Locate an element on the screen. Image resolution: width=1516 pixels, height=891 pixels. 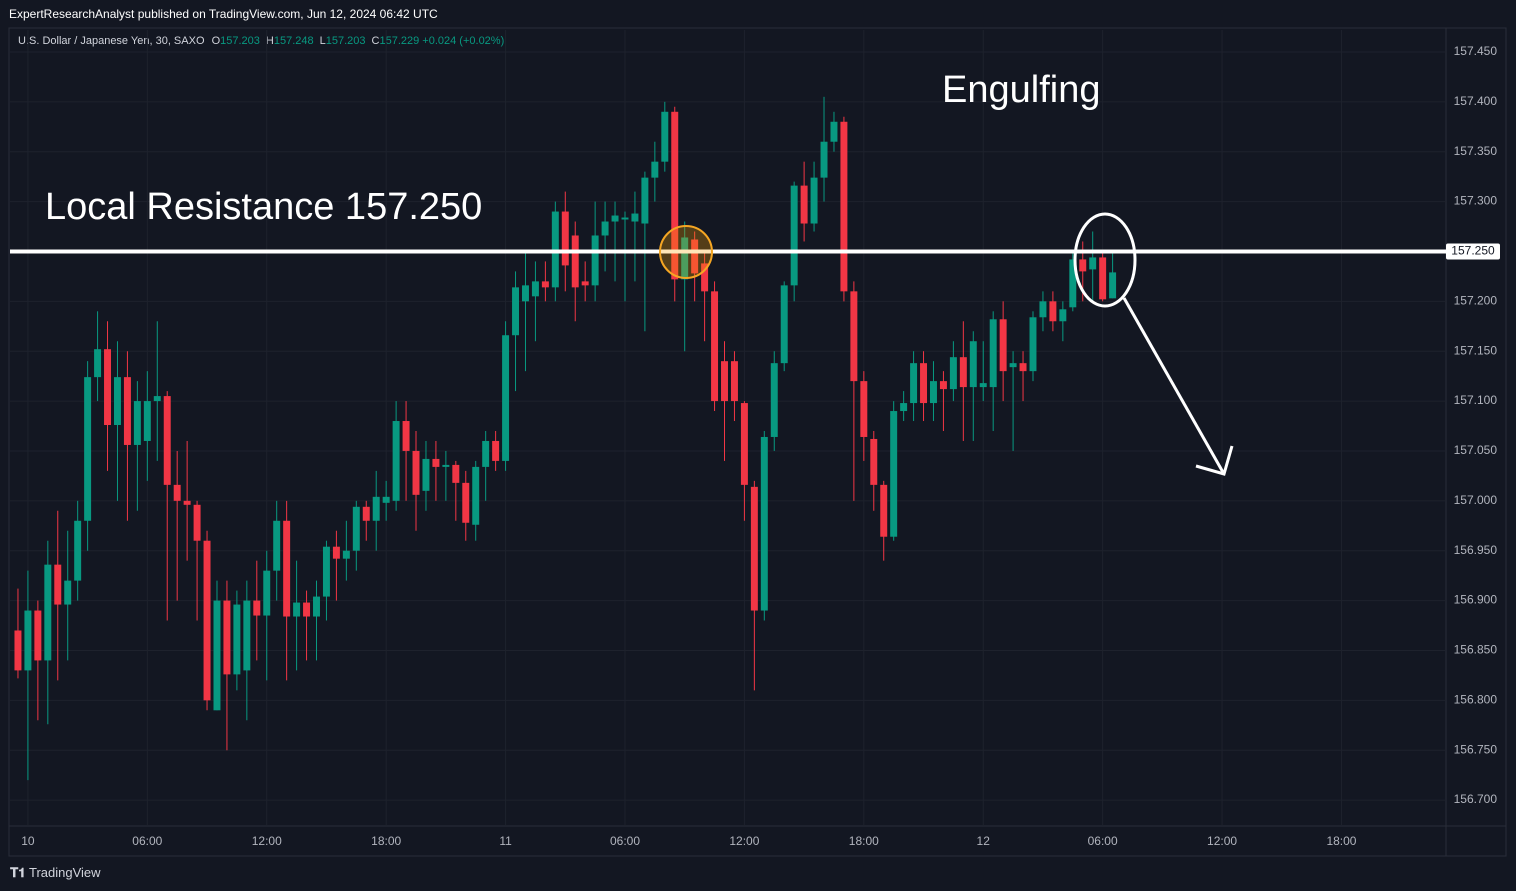
x-tick-label: 11 is located at coordinates (505, 841).